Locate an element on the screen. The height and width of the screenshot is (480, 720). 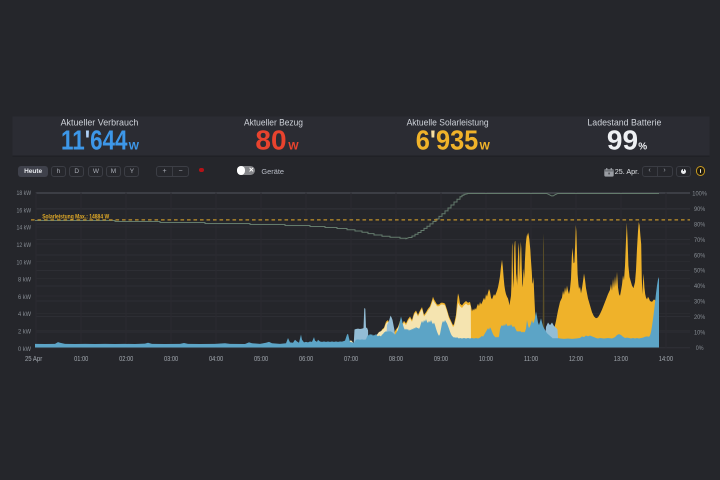
svg-text: 50% is located at coordinates (699, 271).